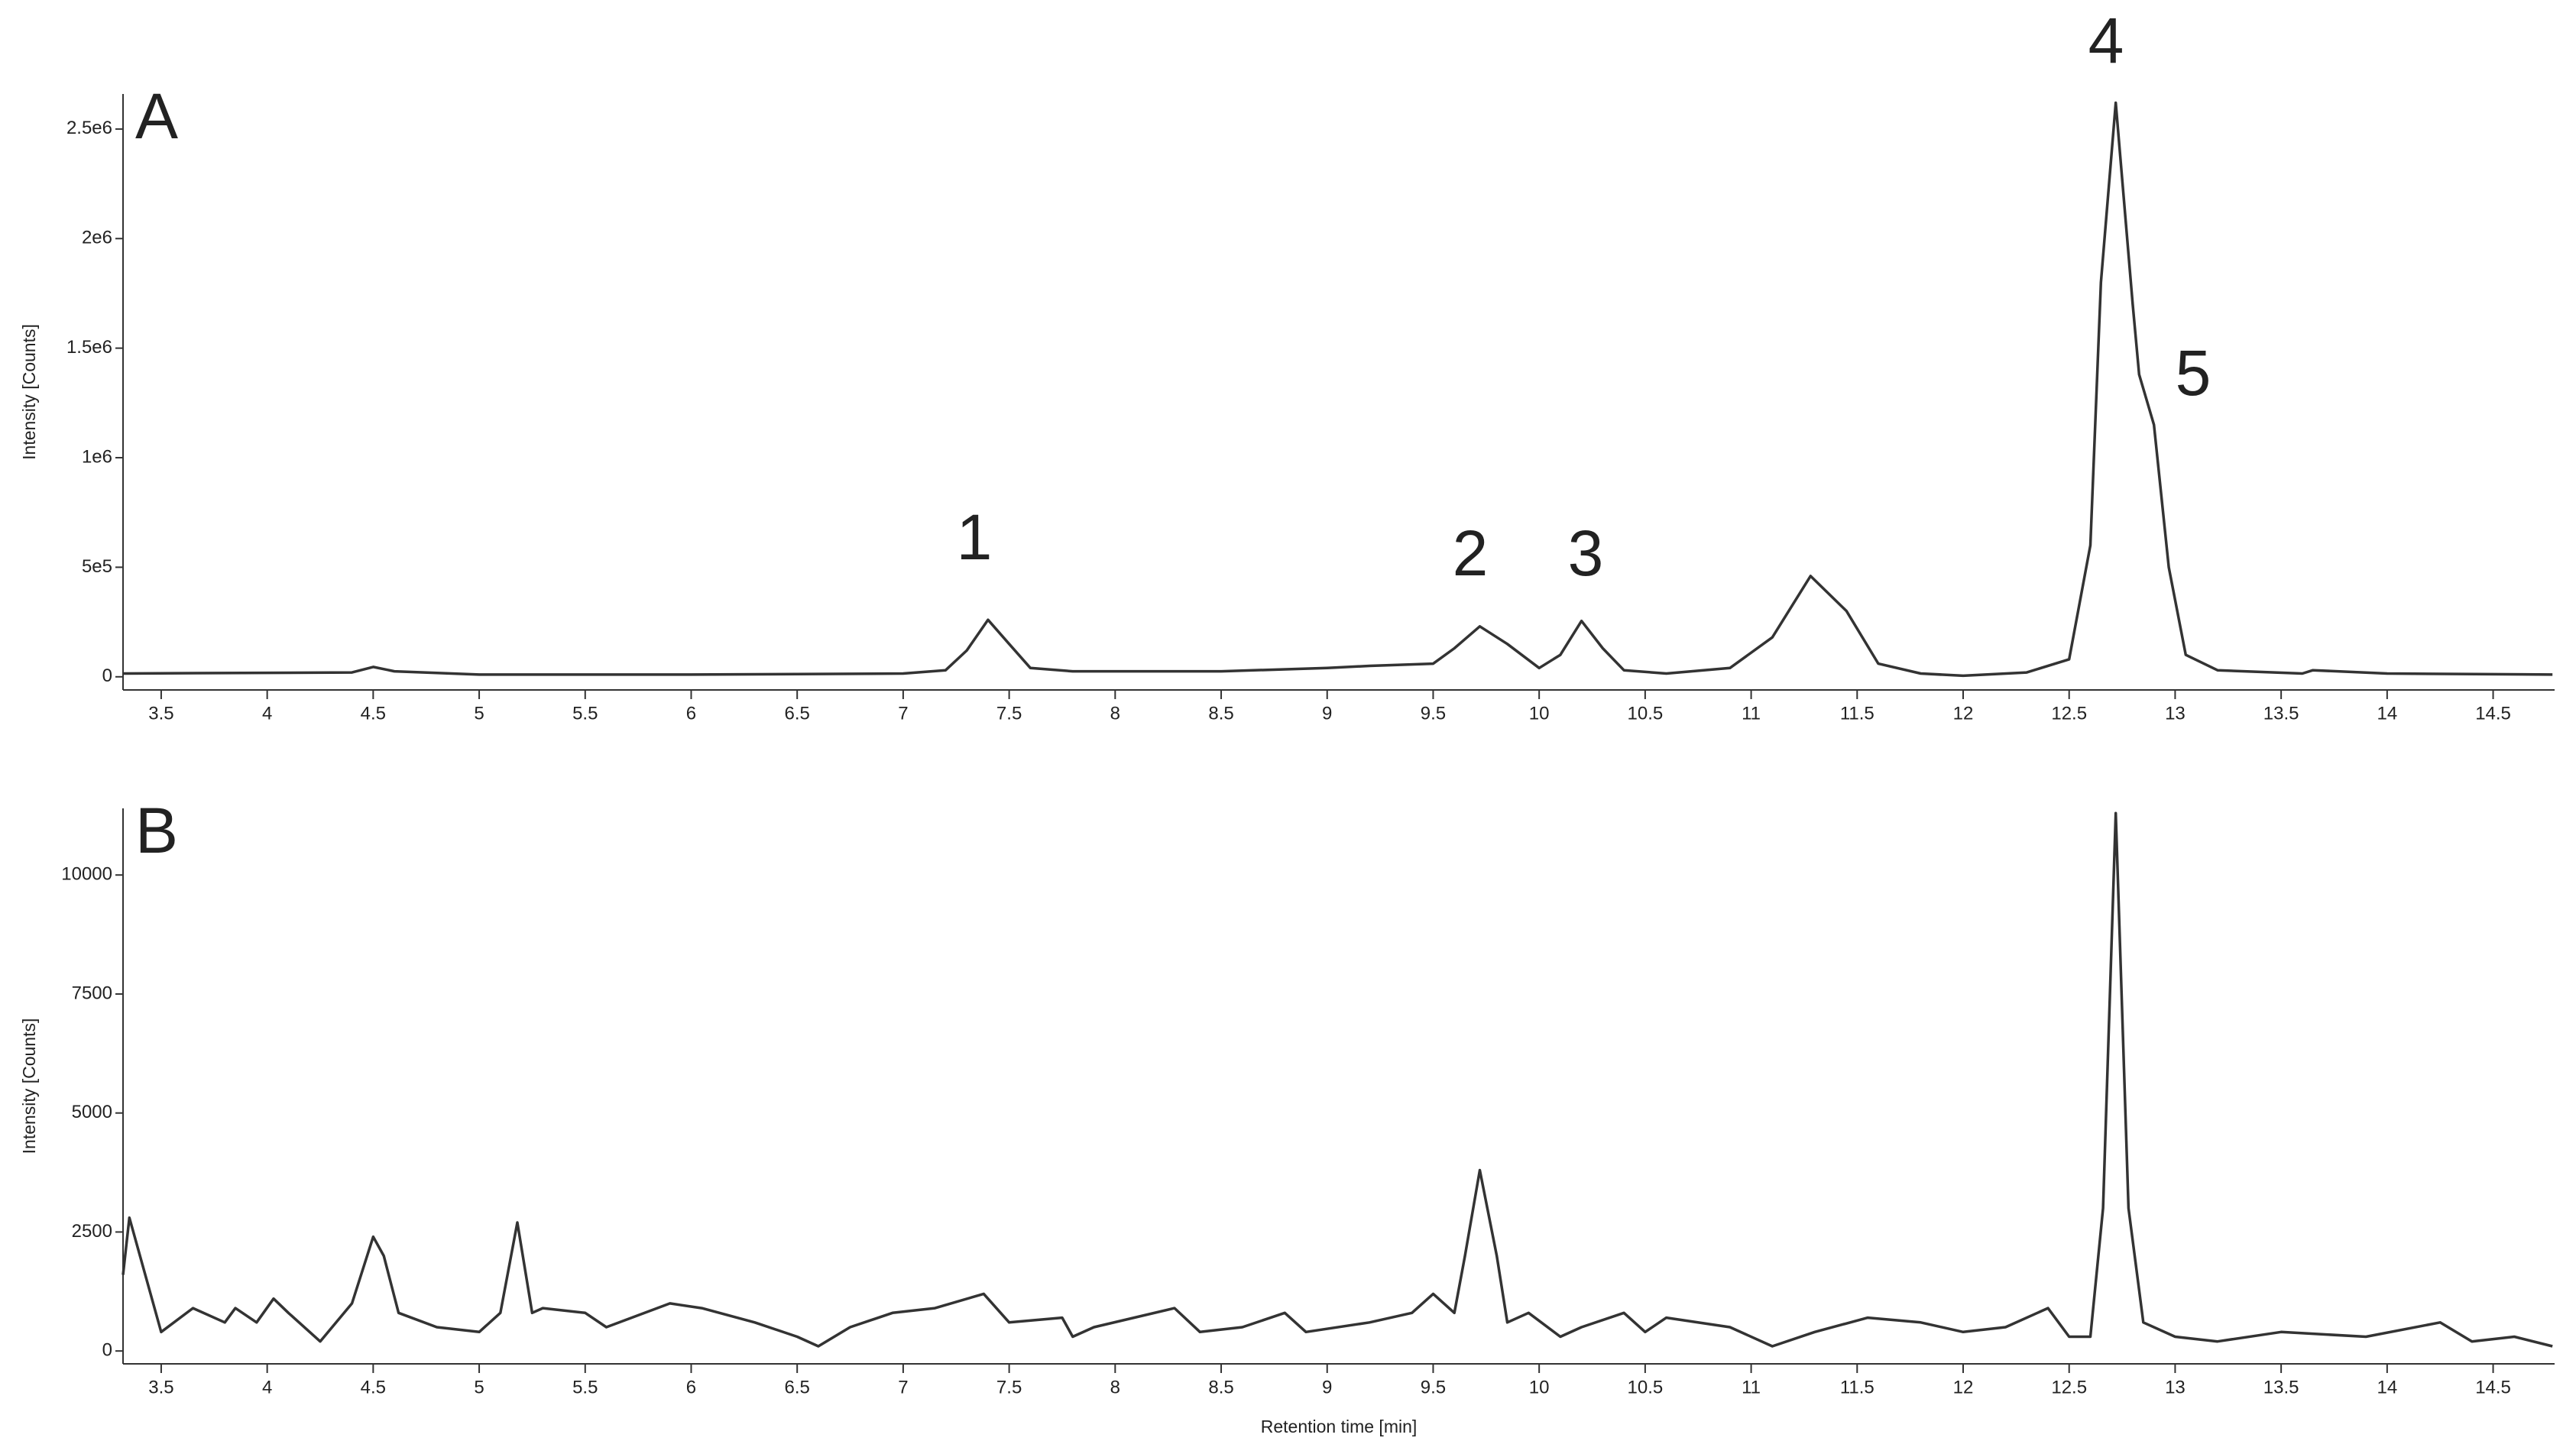 Image resolution: width=2576 pixels, height=1454 pixels. I want to click on y-tick-label: 2e6, so click(97, 238).